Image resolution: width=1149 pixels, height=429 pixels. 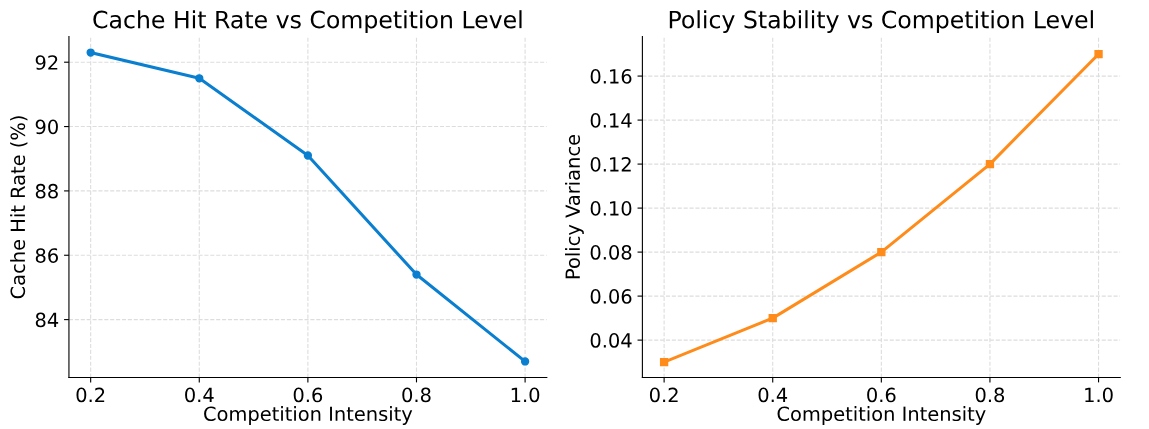 What do you see at coordinates (47, 320) in the screenshot?
I see `y-tick-label: 84` at bounding box center [47, 320].